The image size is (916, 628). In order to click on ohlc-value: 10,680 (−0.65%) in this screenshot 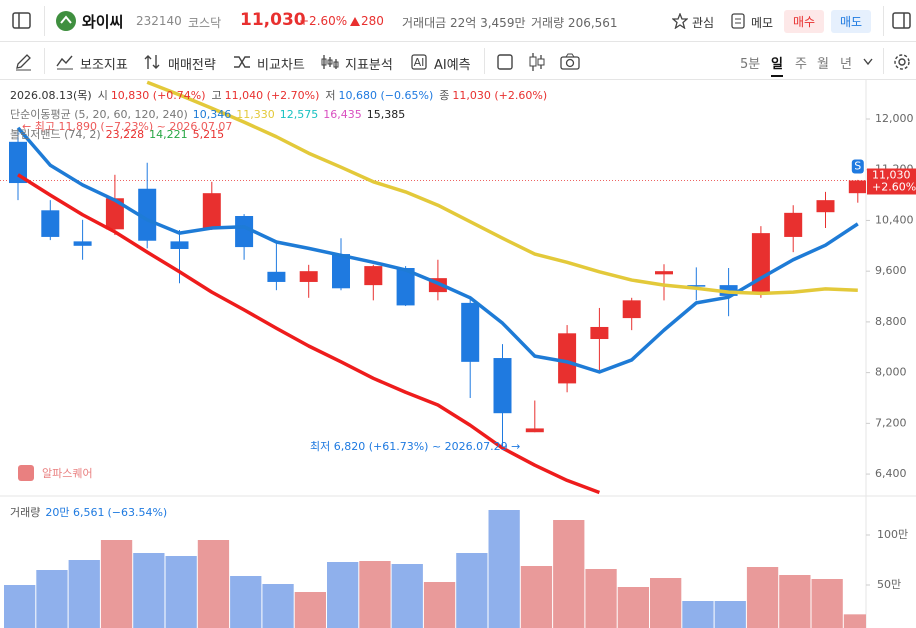, I will do `click(386, 95)`.